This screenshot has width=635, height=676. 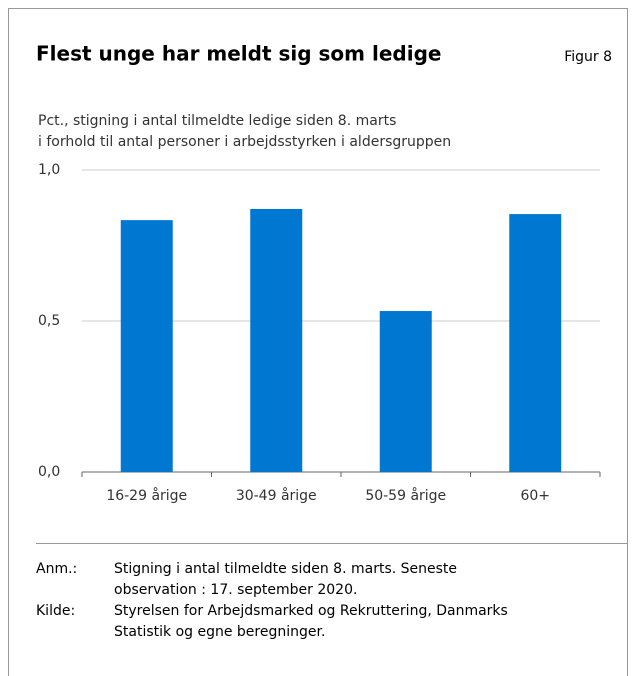 What do you see at coordinates (588, 57) in the screenshot?
I see `figure-label: Figur 8` at bounding box center [588, 57].